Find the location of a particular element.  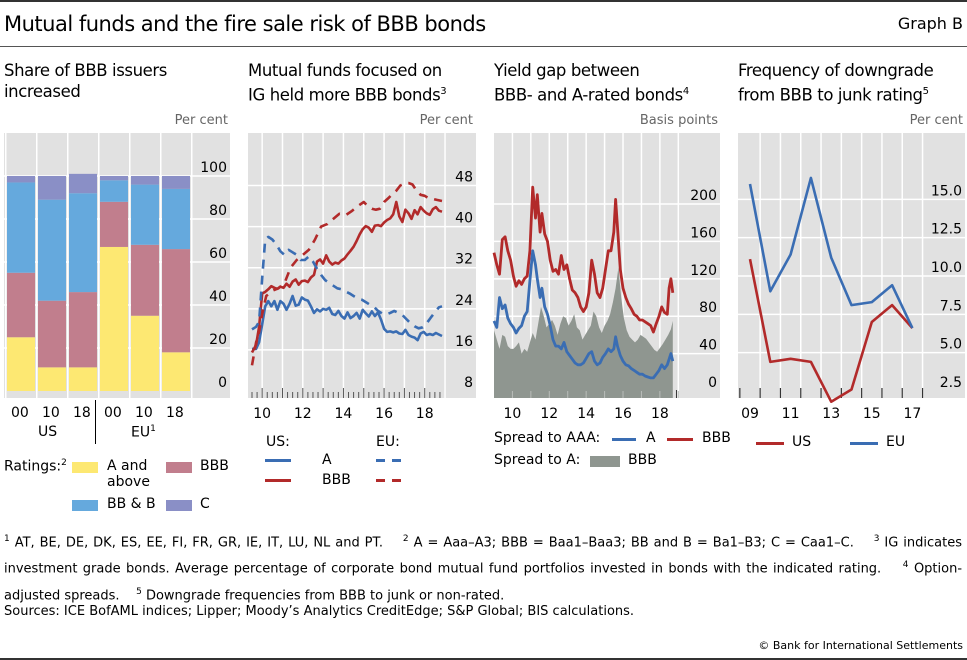

panel3-legend: Spread to AAA: A BBB Spread to A: BBB is located at coordinates (612, 452).